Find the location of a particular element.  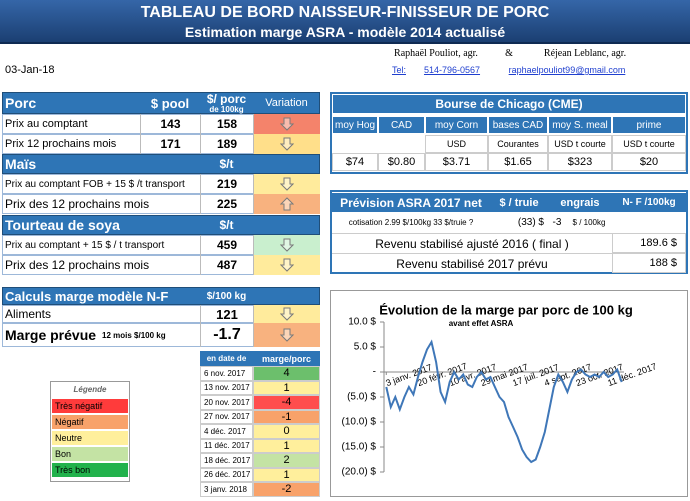

legend-item: Très bon is located at coordinates (90, 470).